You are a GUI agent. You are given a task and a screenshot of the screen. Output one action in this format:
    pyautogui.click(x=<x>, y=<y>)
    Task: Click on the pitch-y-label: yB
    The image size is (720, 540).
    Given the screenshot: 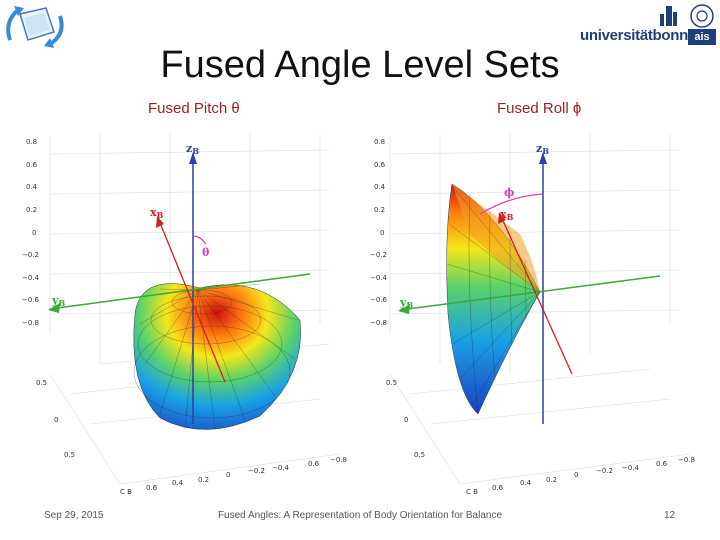 What is the action you would take?
    pyautogui.click(x=58, y=301)
    